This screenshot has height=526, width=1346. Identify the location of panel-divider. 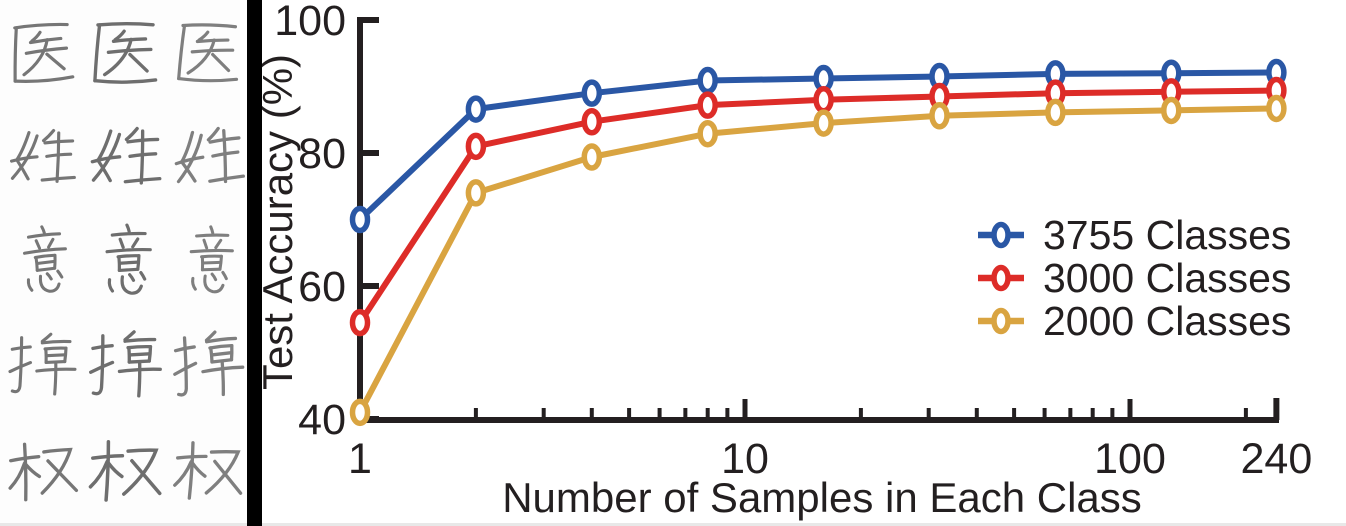
(254, 263).